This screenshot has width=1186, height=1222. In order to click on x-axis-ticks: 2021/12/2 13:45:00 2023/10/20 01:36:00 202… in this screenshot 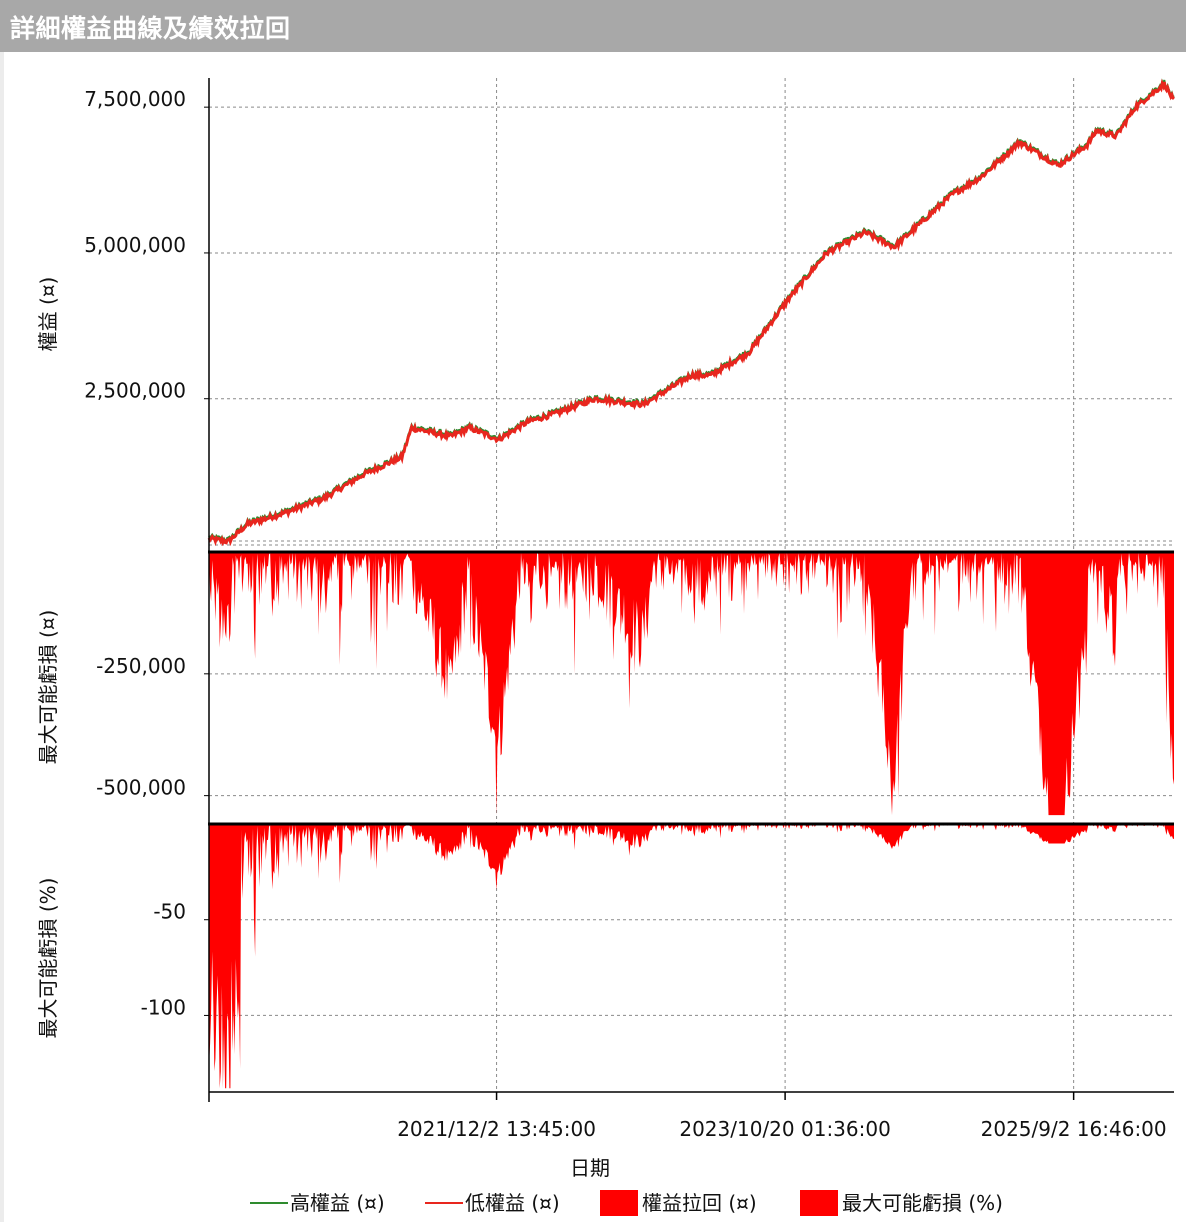, I will do `click(687, 1116)`.